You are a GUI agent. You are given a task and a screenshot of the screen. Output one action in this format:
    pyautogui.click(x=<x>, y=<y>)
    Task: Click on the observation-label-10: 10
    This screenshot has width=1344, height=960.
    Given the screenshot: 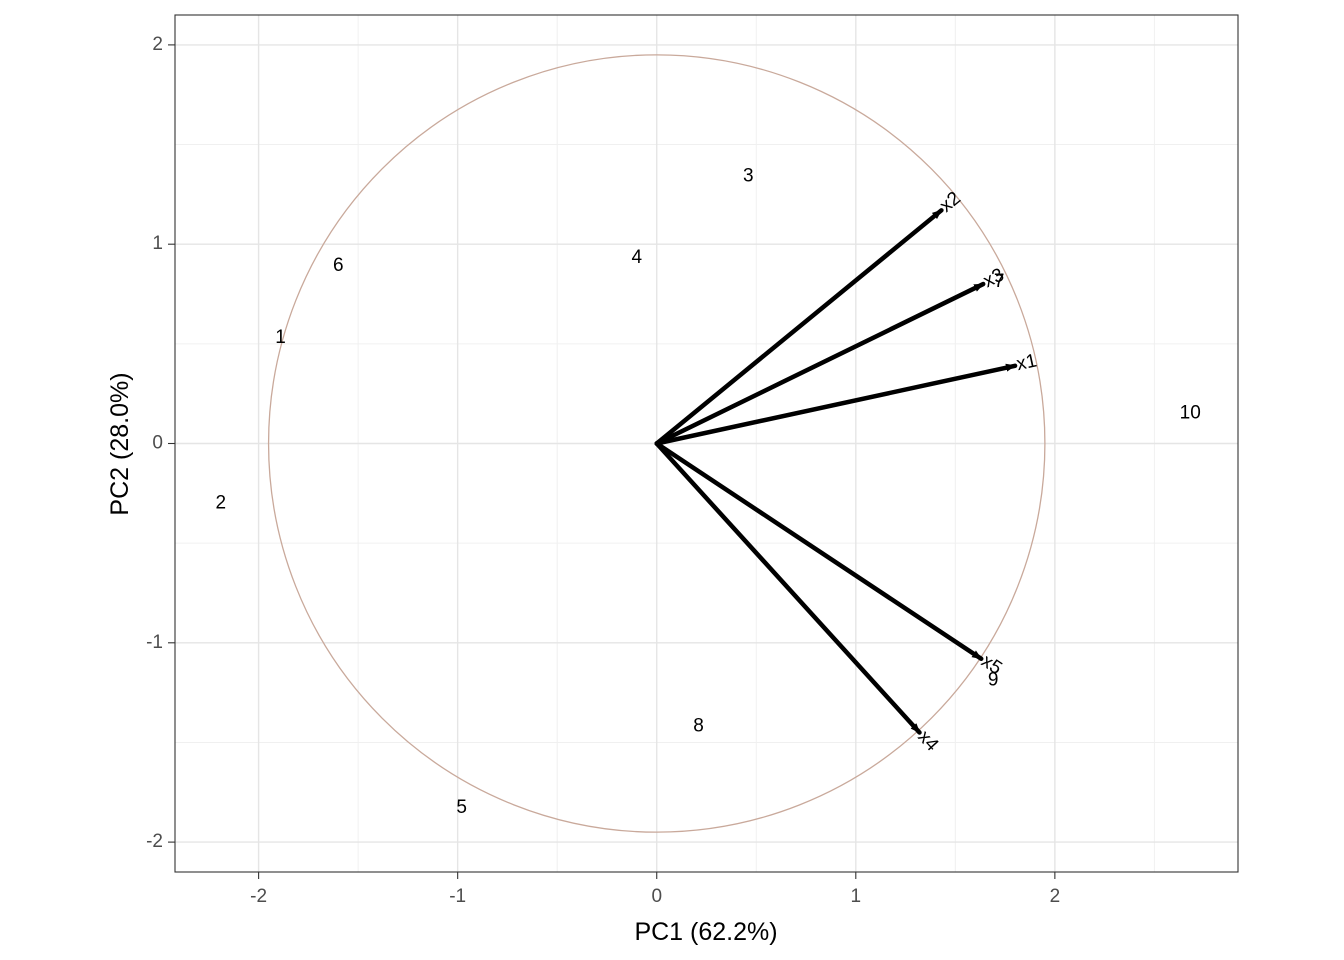 What is the action you would take?
    pyautogui.click(x=1190, y=413)
    